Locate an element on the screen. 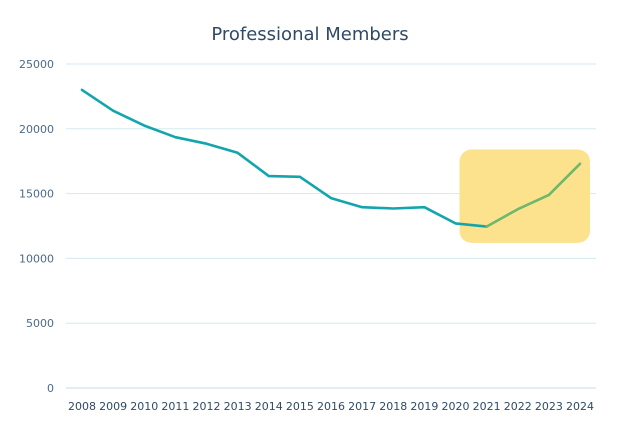 The width and height of the screenshot is (620, 422). x-tick-label: 2014 is located at coordinates (269, 406).